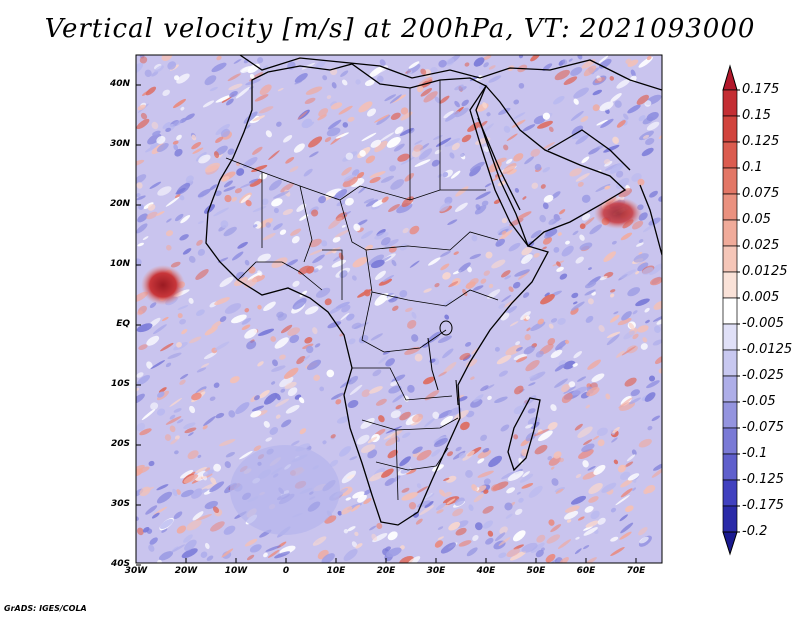 Image resolution: width=800 pixels, height=618 pixels. Describe the element at coordinates (436, 571) in the screenshot. I see `lon-label: 30E` at that location.